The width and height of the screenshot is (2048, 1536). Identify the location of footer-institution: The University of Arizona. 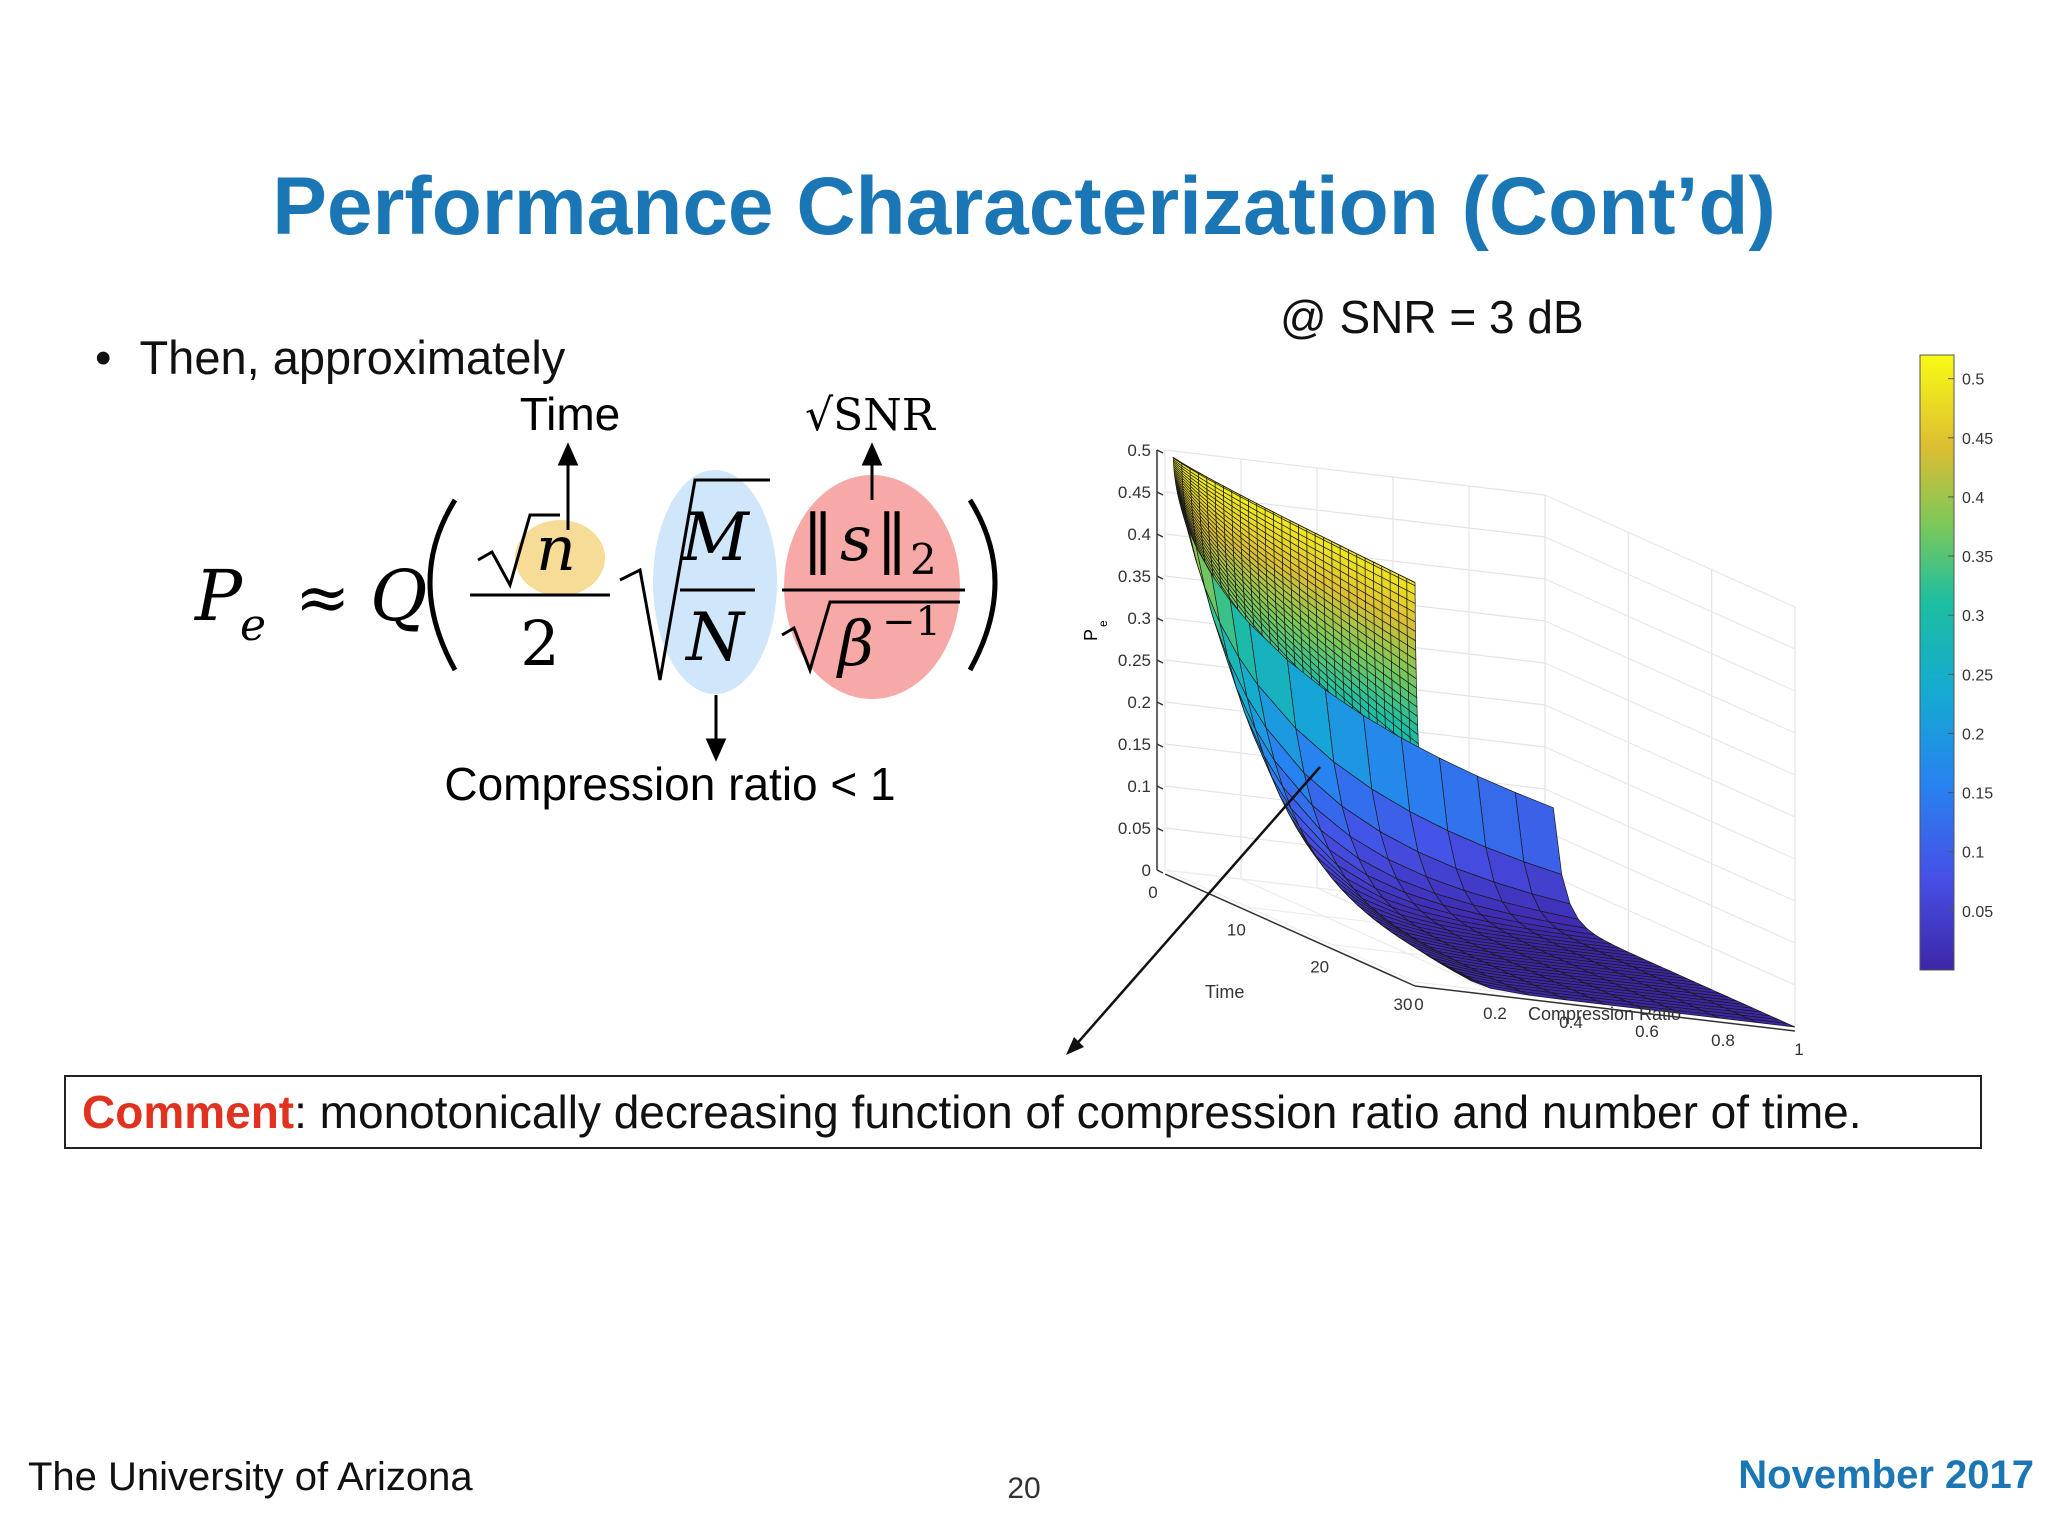
(250, 1477).